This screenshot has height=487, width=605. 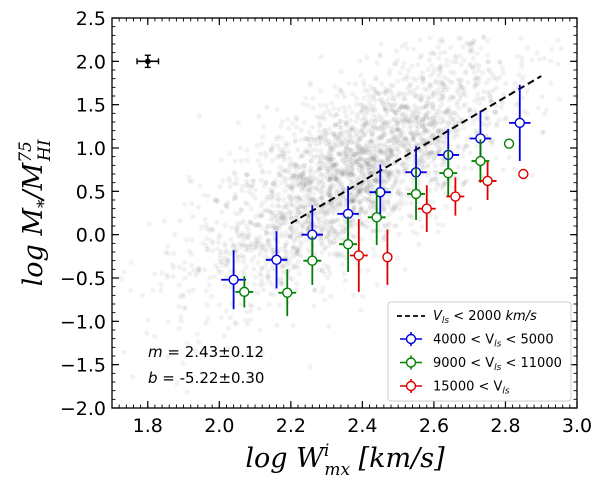 What do you see at coordinates (83, 322) in the screenshot?
I see `y-tick-label: −1.0` at bounding box center [83, 322].